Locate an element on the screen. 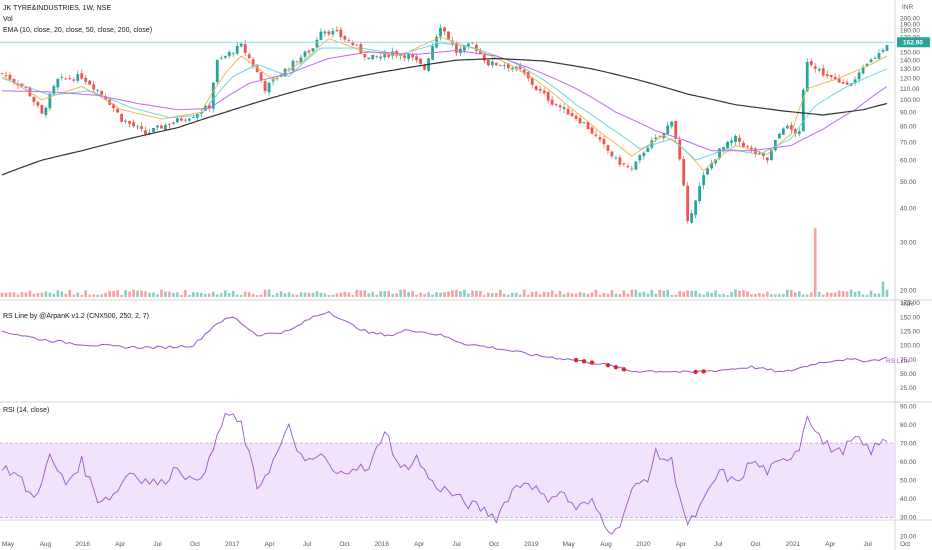 The image size is (932, 550). rsi-tick-label: 40.00 is located at coordinates (908, 499).